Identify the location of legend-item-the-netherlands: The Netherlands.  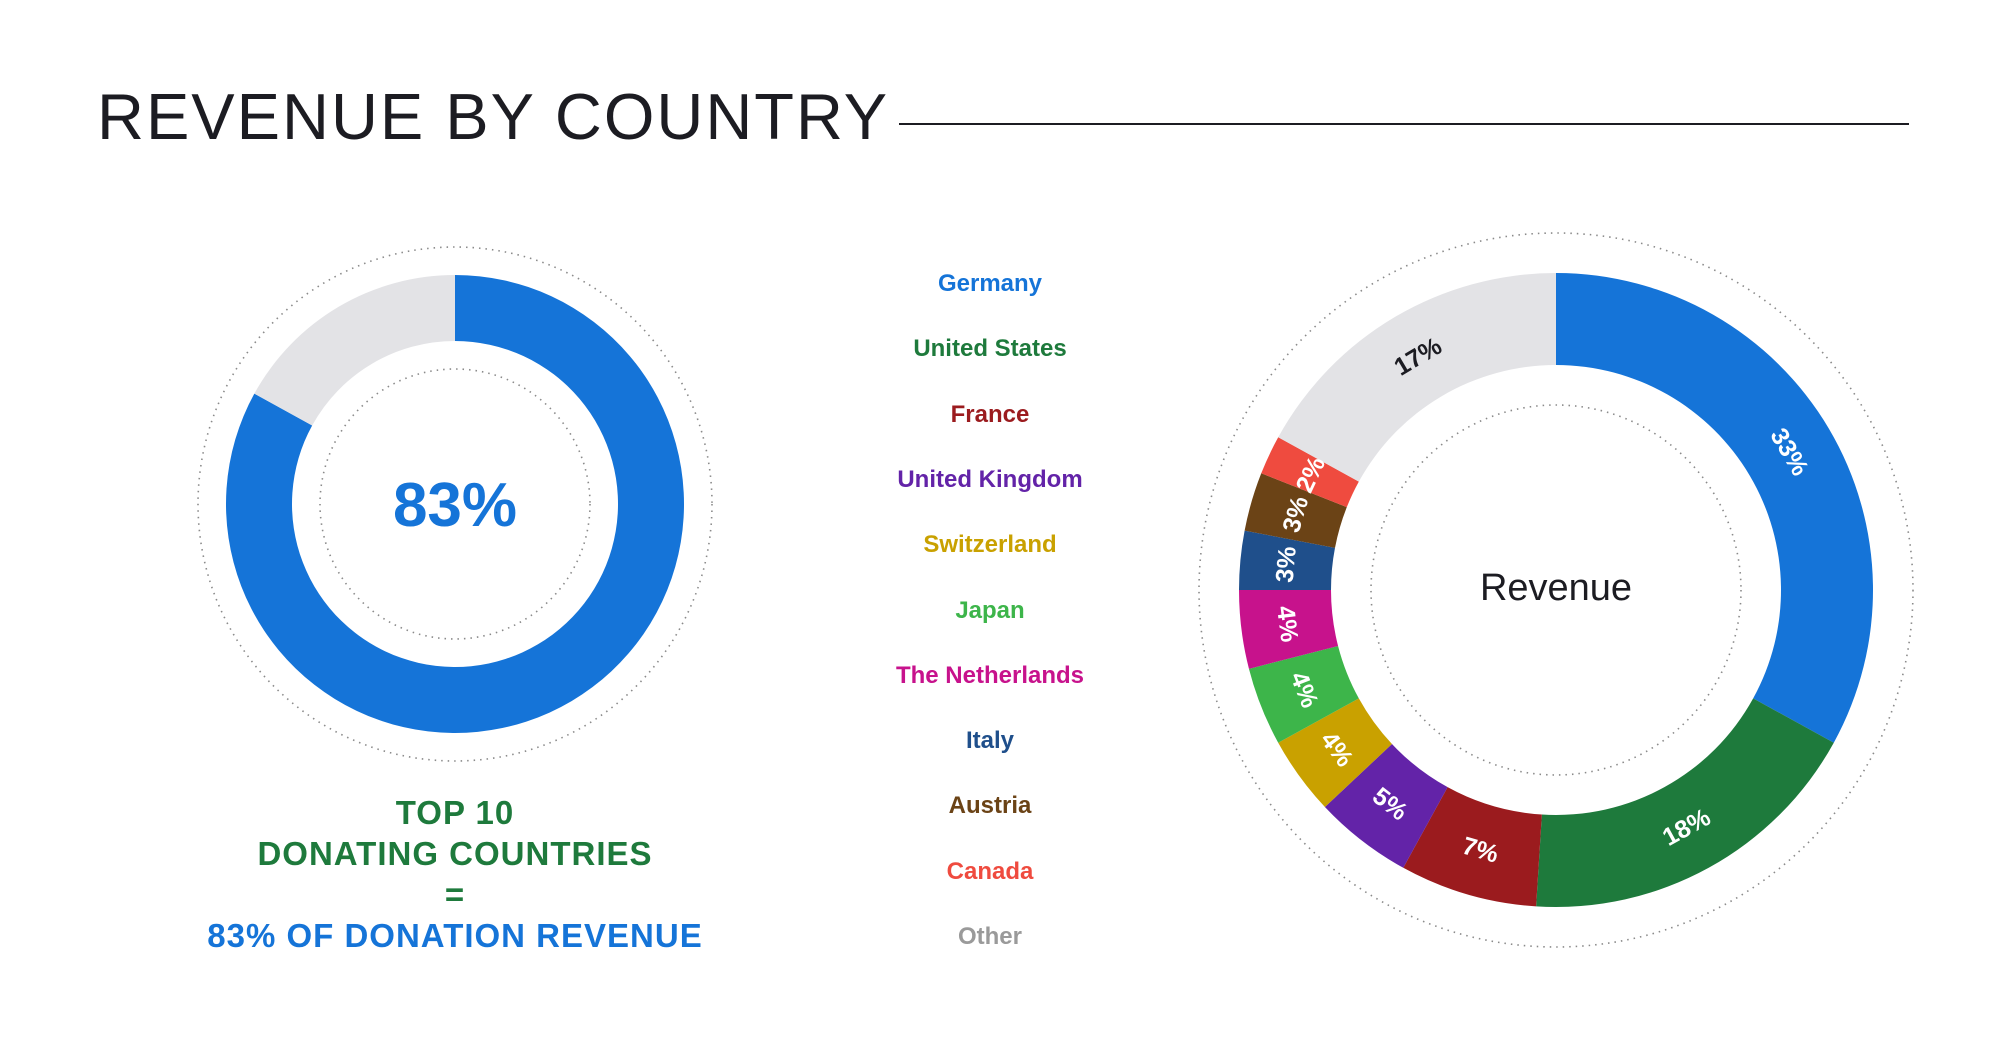
(990, 675).